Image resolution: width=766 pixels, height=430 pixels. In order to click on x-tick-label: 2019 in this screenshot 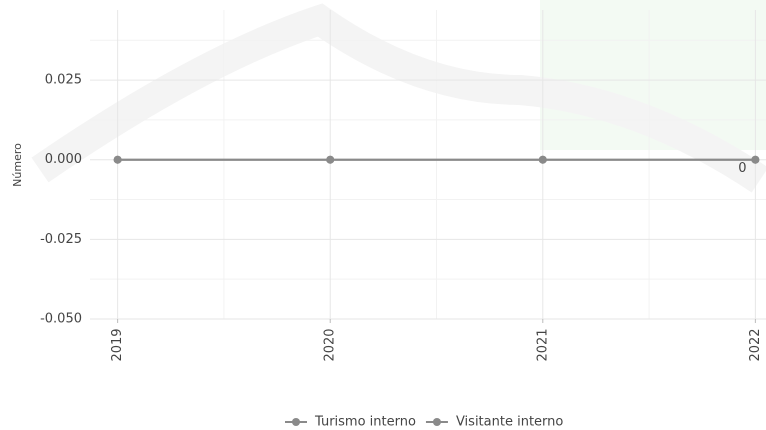, I will do `click(117, 344)`.